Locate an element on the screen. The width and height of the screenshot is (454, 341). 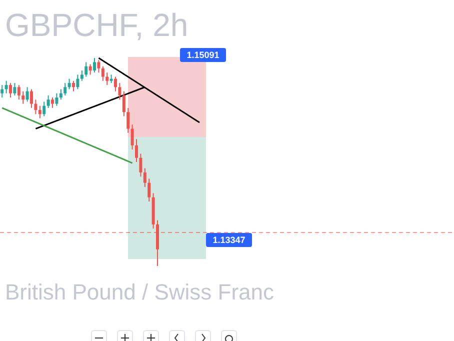
annotation: 1.15091 is located at coordinates (203, 55).